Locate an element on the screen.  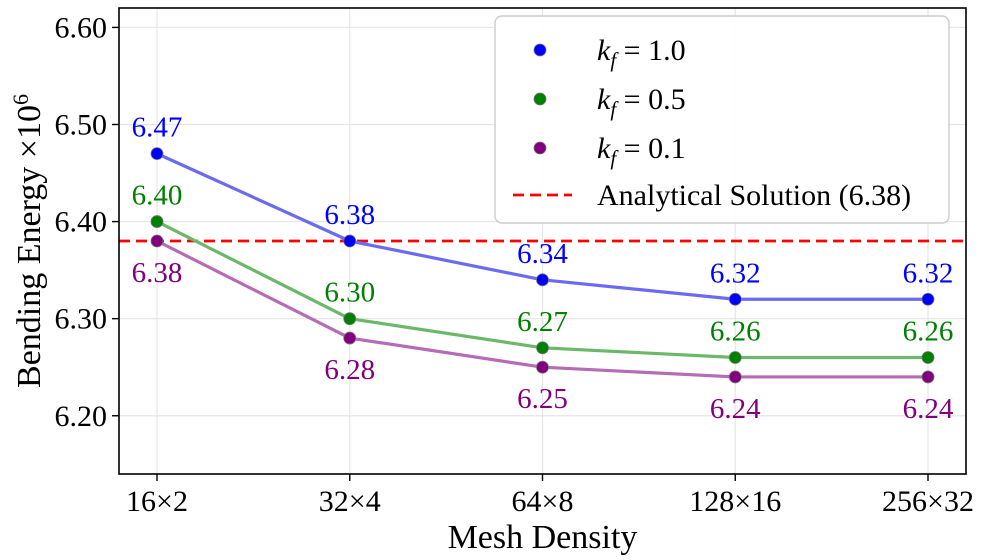
y-tick-label: 6.40 is located at coordinates (81, 222).